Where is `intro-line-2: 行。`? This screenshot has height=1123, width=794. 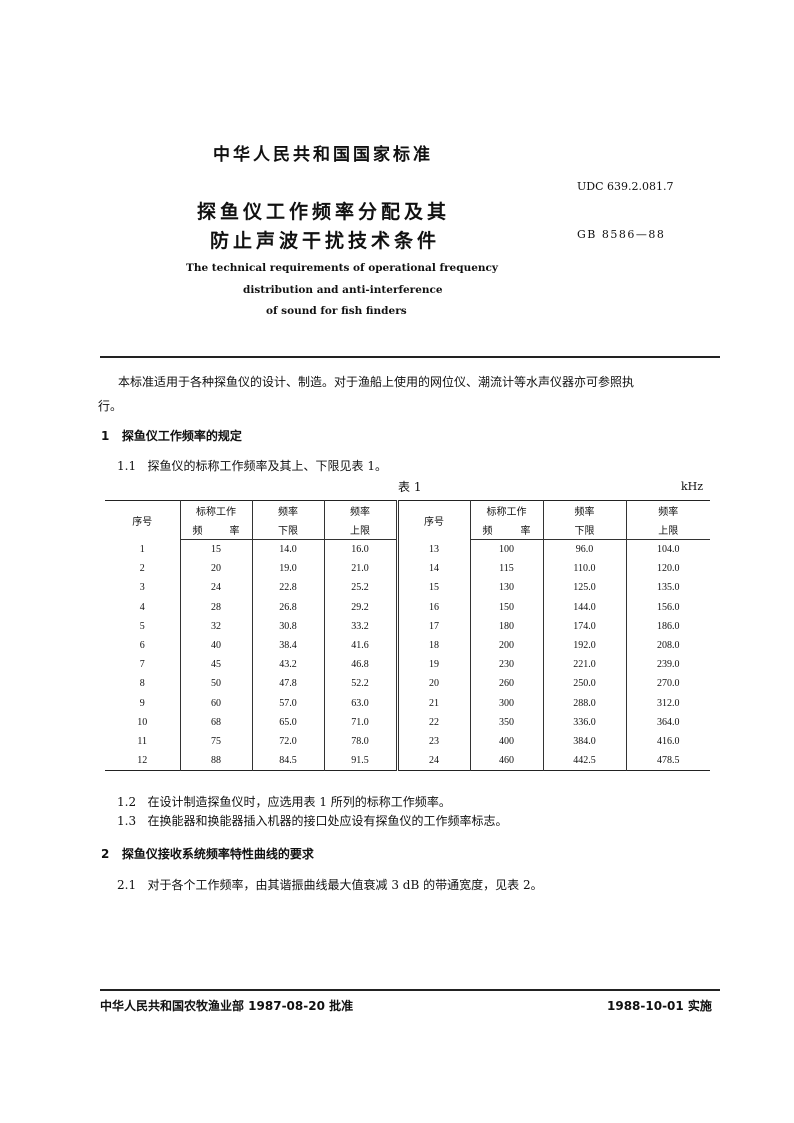
intro-line-2: 行。 is located at coordinates (110, 406).